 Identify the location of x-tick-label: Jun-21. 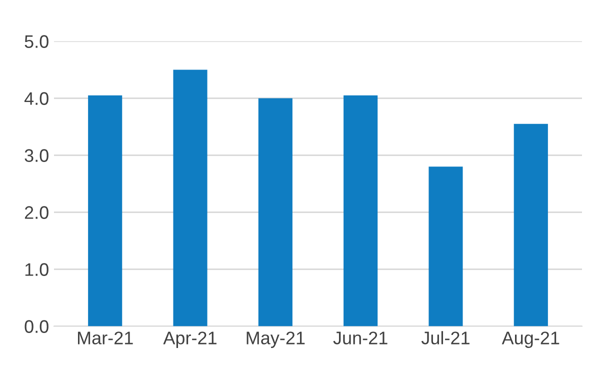
(360, 338).